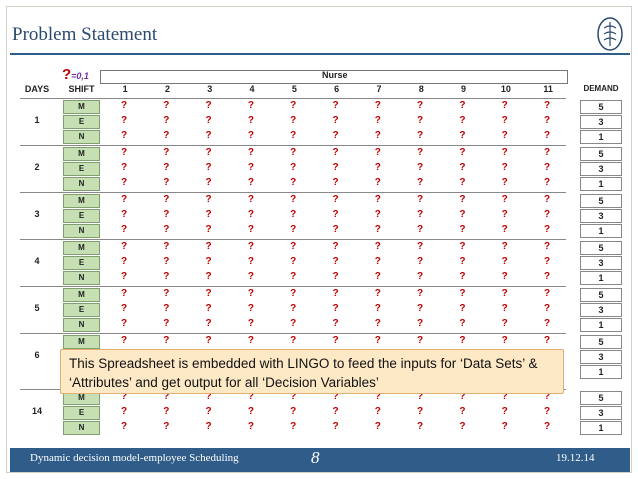 Image resolution: width=638 pixels, height=479 pixels. I want to click on shift-cell: M, so click(81, 200).